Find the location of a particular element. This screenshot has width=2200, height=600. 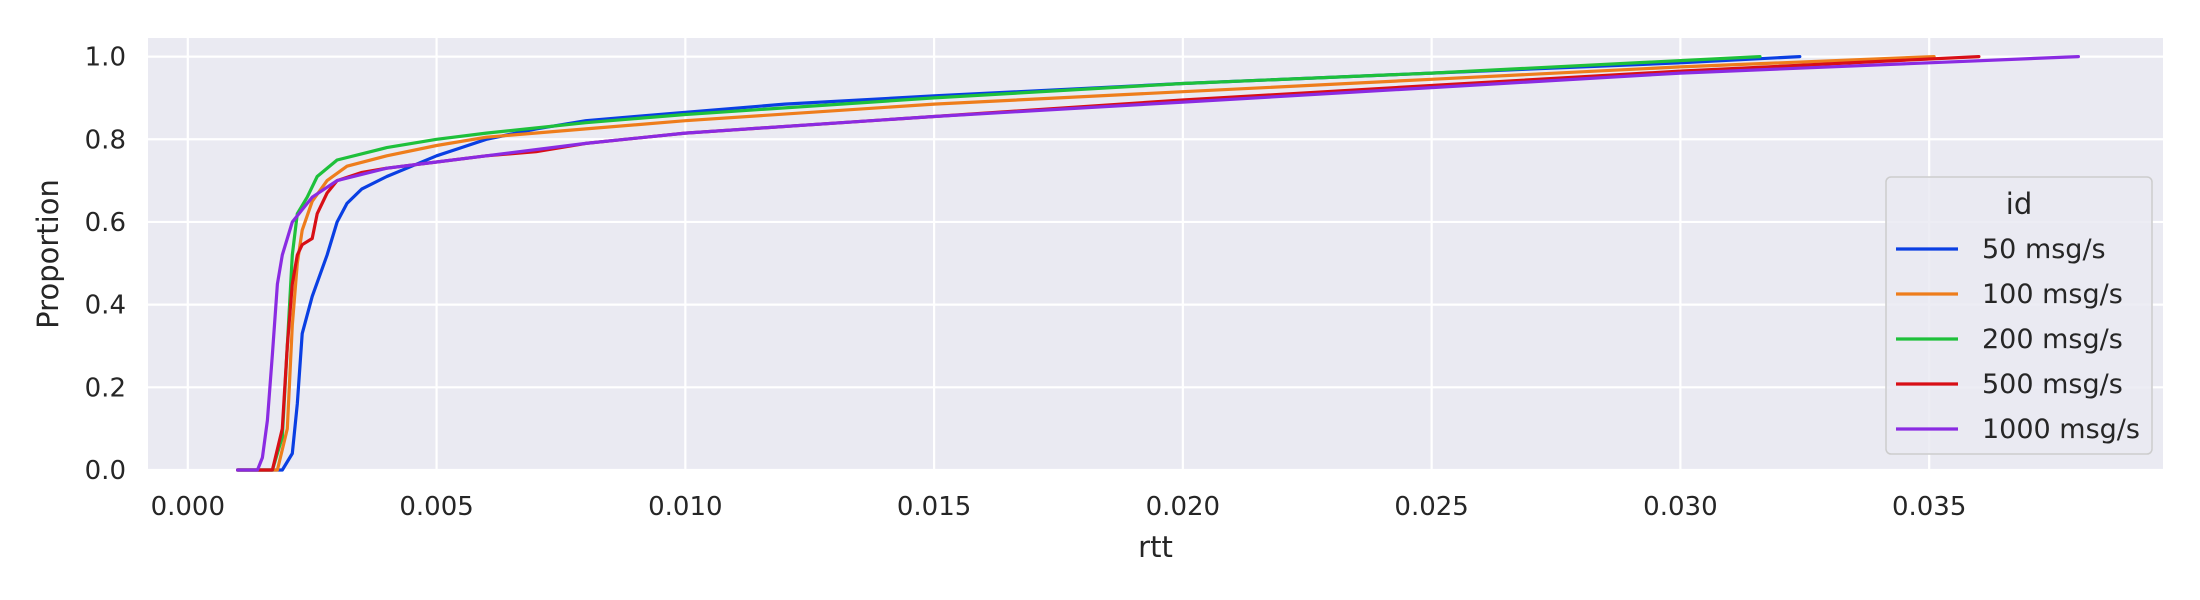

x-tick-label: 0.020 is located at coordinates (1183, 507).